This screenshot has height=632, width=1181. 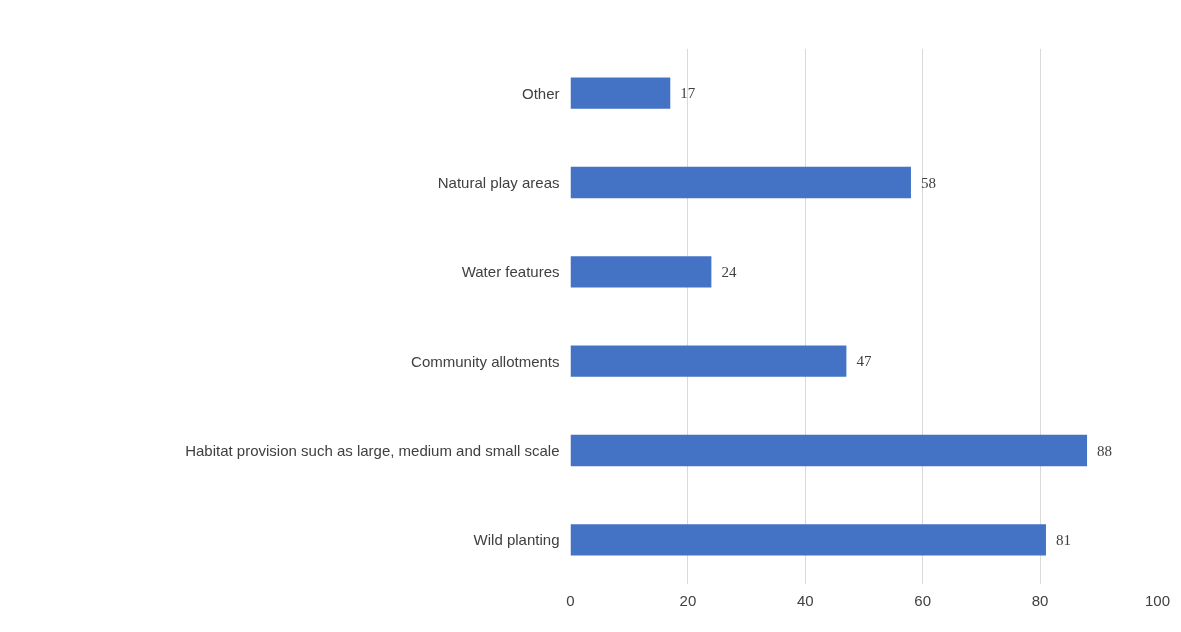 I want to click on x-tick-label: 0, so click(x=570, y=600).